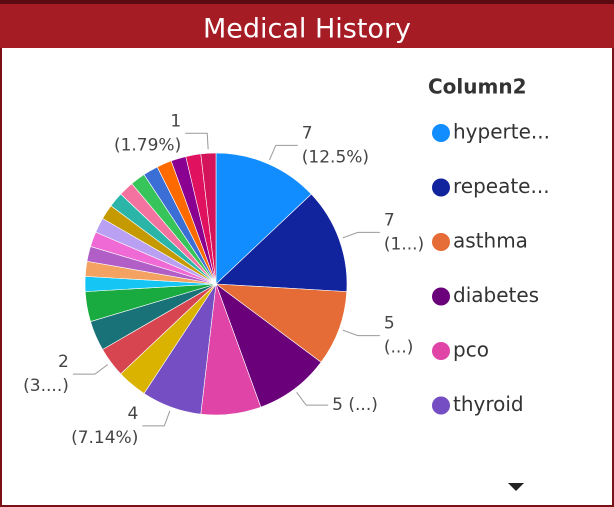 The height and width of the screenshot is (507, 614). What do you see at coordinates (404, 244) in the screenshot?
I see `data-label: (1...)` at bounding box center [404, 244].